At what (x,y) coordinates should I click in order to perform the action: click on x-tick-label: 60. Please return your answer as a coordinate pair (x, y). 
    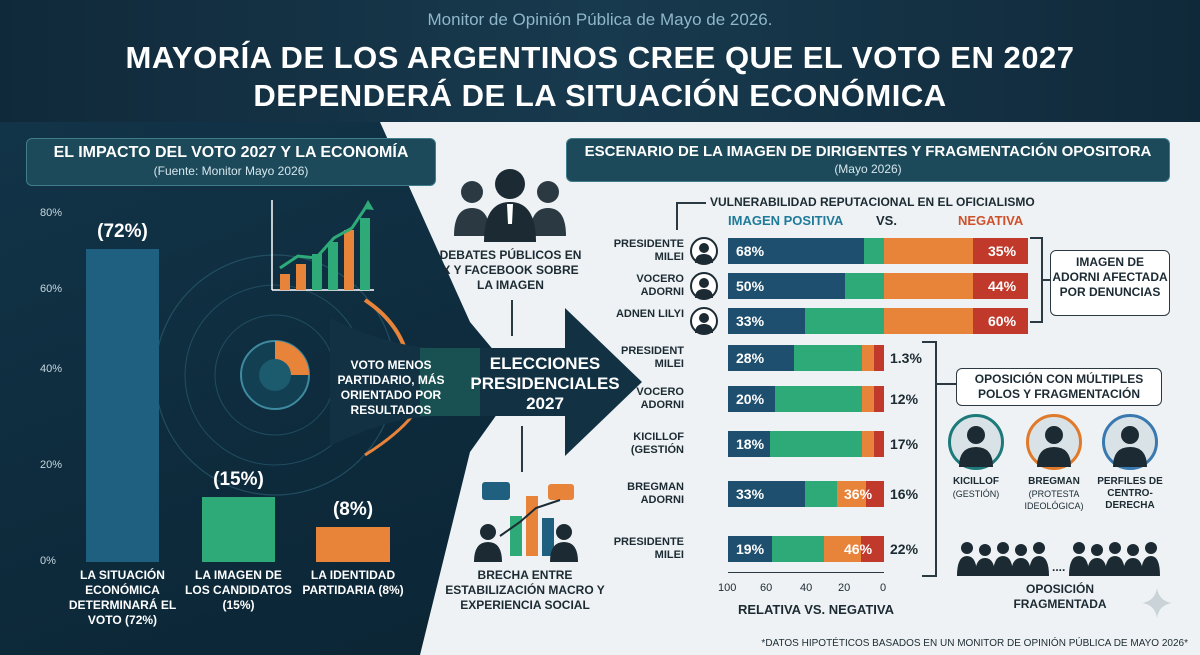
    Looking at the image, I should click on (766, 588).